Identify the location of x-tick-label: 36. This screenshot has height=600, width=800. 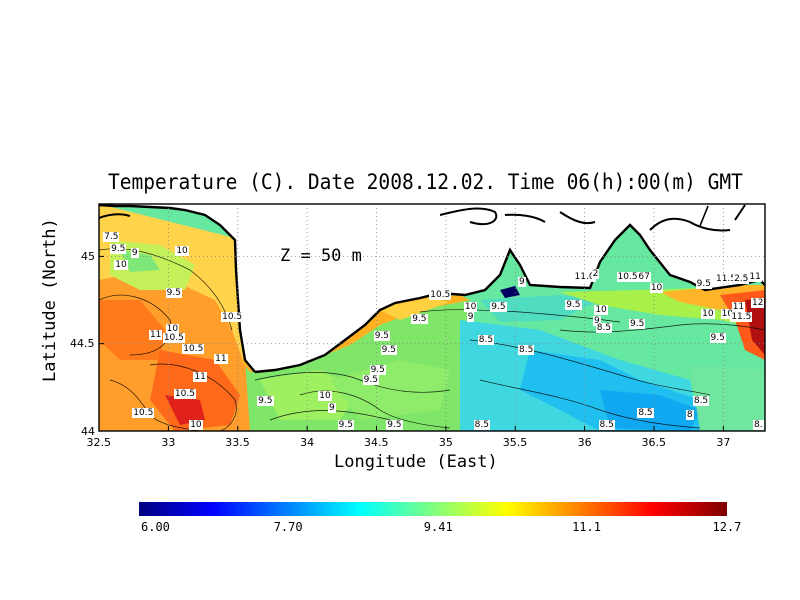
(584, 442).